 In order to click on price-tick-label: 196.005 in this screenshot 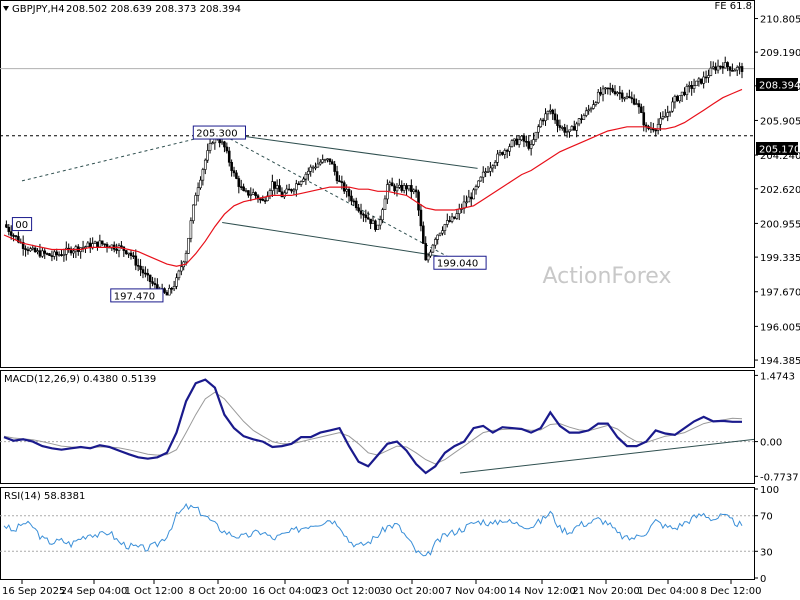, I will do `click(780, 327)`.